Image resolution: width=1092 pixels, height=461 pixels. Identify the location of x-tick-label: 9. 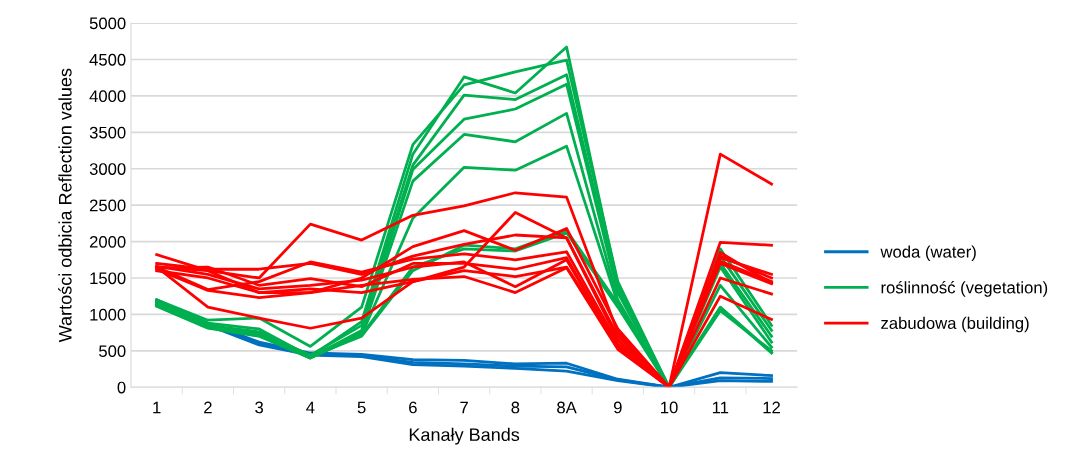
(617, 407).